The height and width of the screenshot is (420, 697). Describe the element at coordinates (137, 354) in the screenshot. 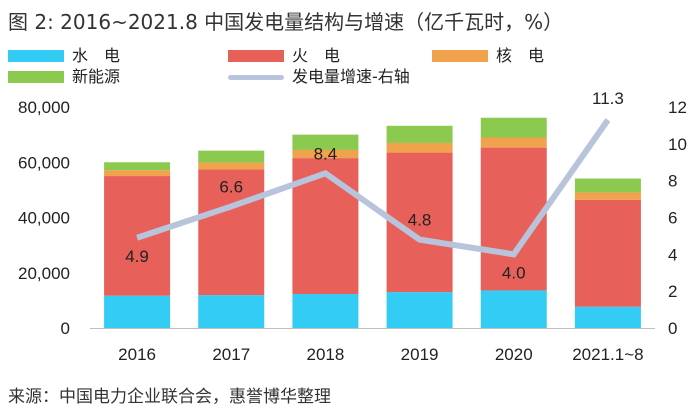

I see `x-tick-label: 2016` at that location.